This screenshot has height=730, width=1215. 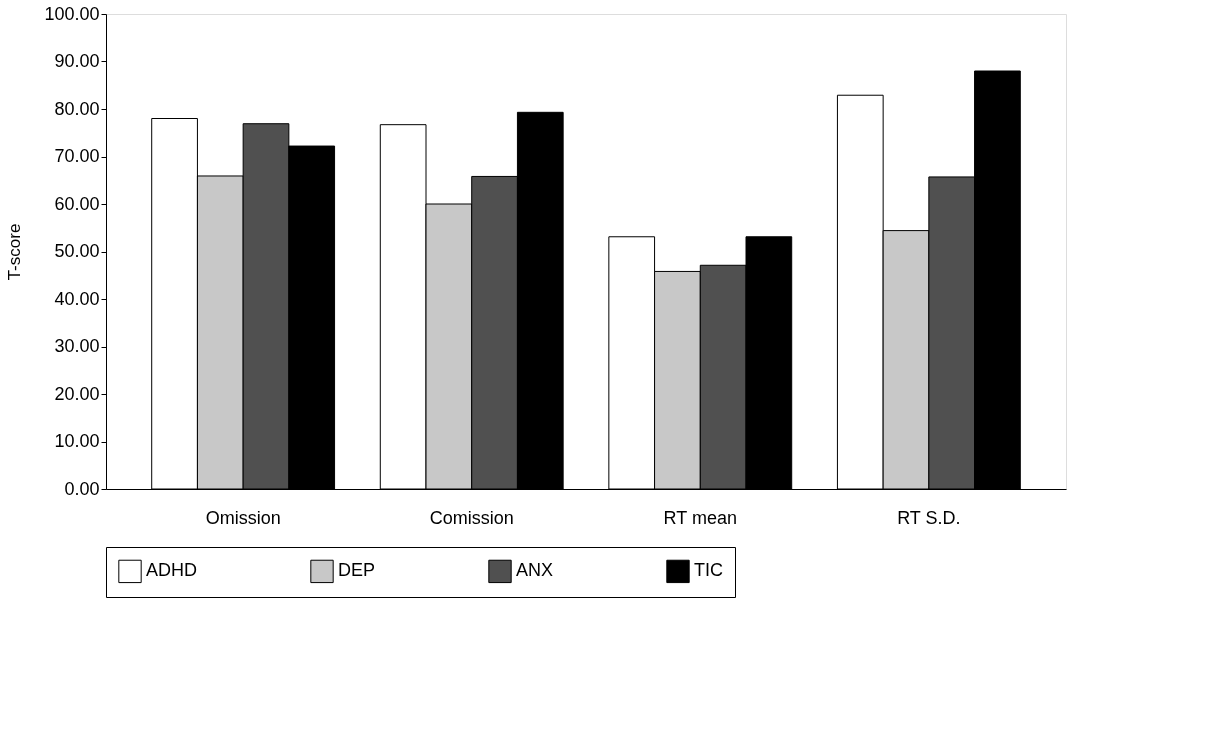 What do you see at coordinates (77, 393) in the screenshot?
I see `y-tick-label: 20.00` at bounding box center [77, 393].